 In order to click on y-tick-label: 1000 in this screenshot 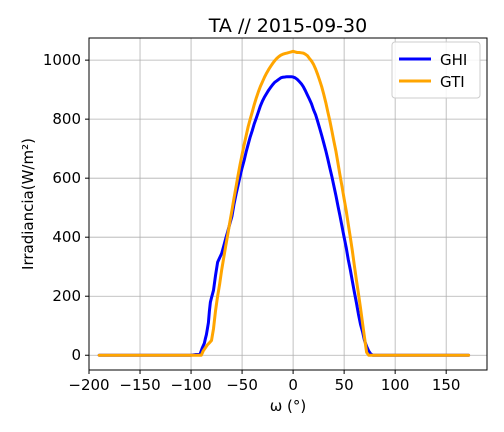, I will do `click(62, 60)`.